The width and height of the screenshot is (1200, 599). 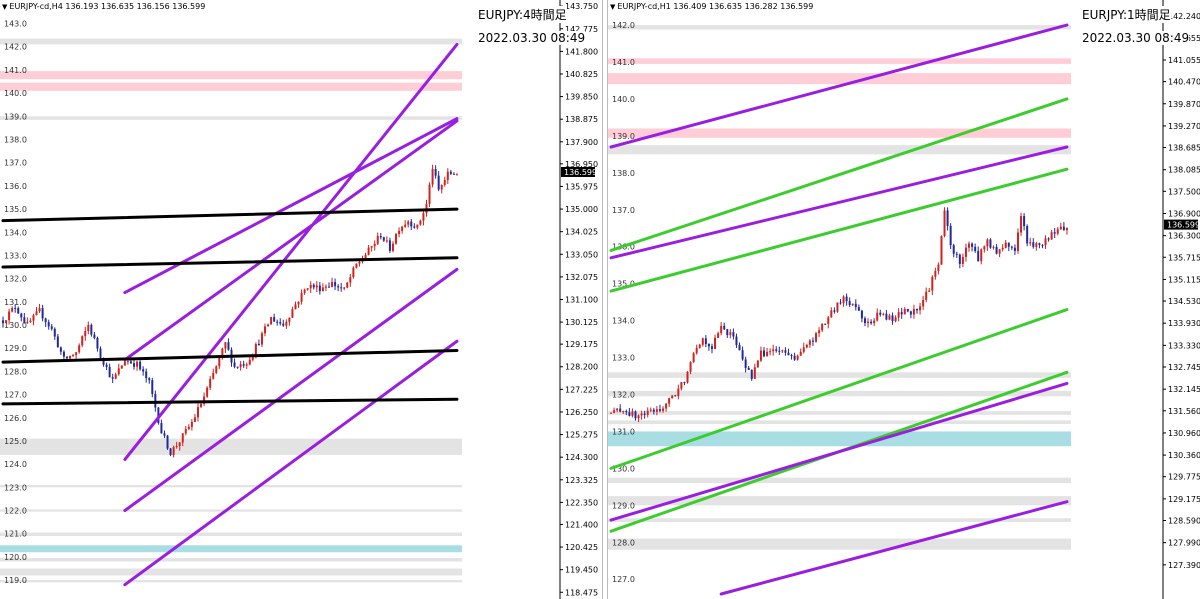 I want to click on inner-level-label-13: 129.0, so click(x=623, y=505).